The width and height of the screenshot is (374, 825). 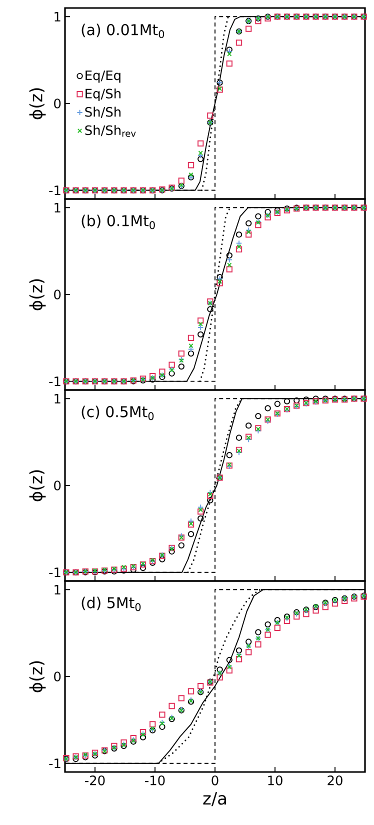 What do you see at coordinates (123, 31) in the screenshot?
I see `text: (a) 0.01Mt$_{0}$` at bounding box center [123, 31].